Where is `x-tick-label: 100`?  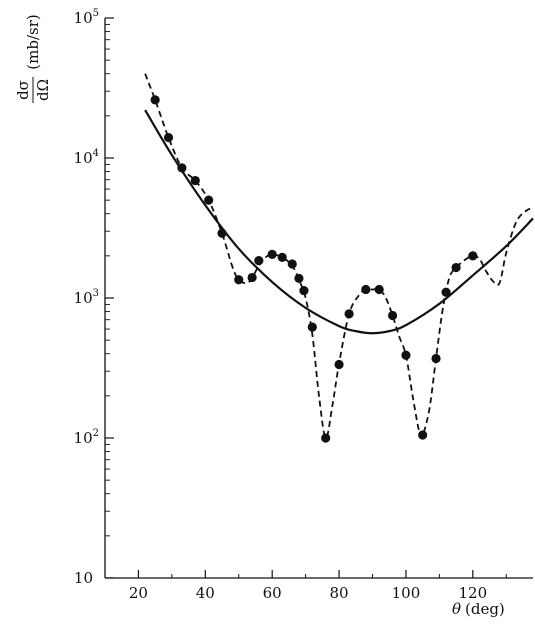 x-tick-label: 100 is located at coordinates (406, 593).